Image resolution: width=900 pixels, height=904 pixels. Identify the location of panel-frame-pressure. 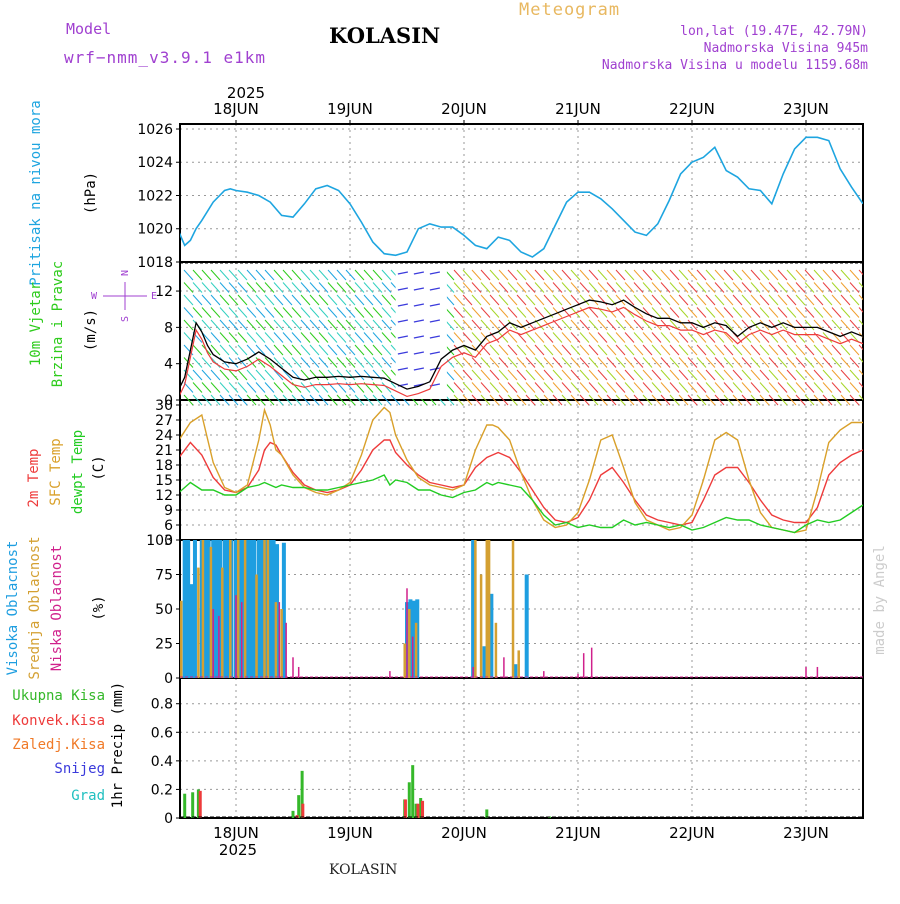
(521, 193).